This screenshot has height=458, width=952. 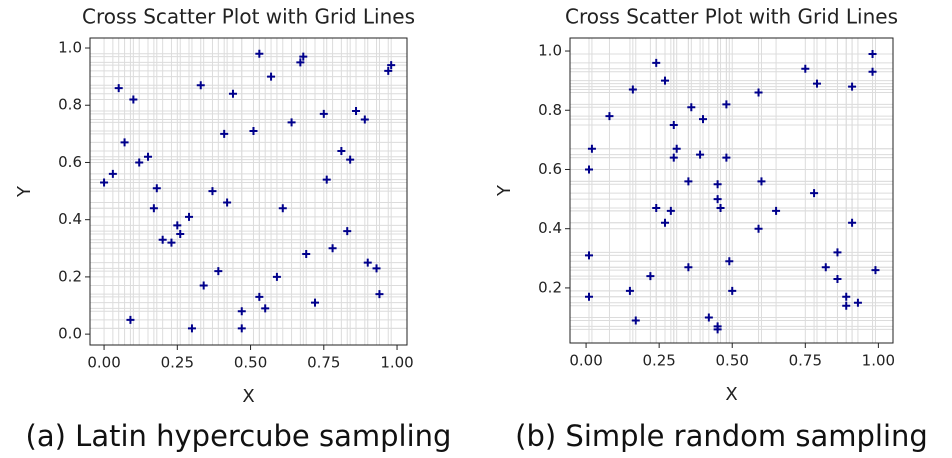 I want to click on y-axis-label: Y, so click(x=504, y=190).